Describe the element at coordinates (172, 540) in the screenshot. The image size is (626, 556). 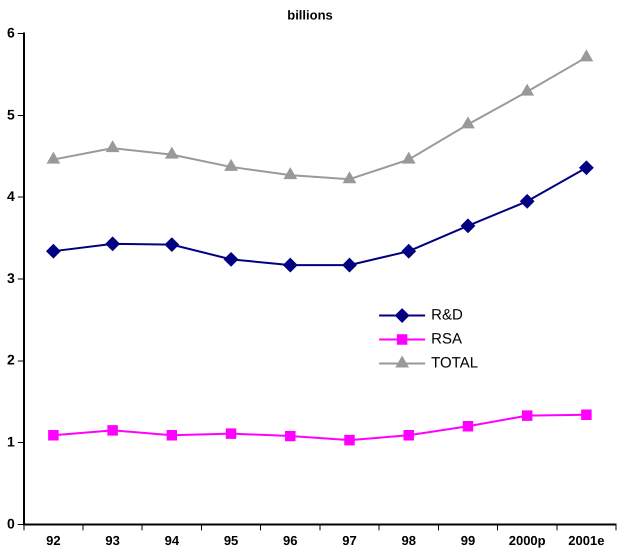
I see `x-tick-label: 94` at that location.